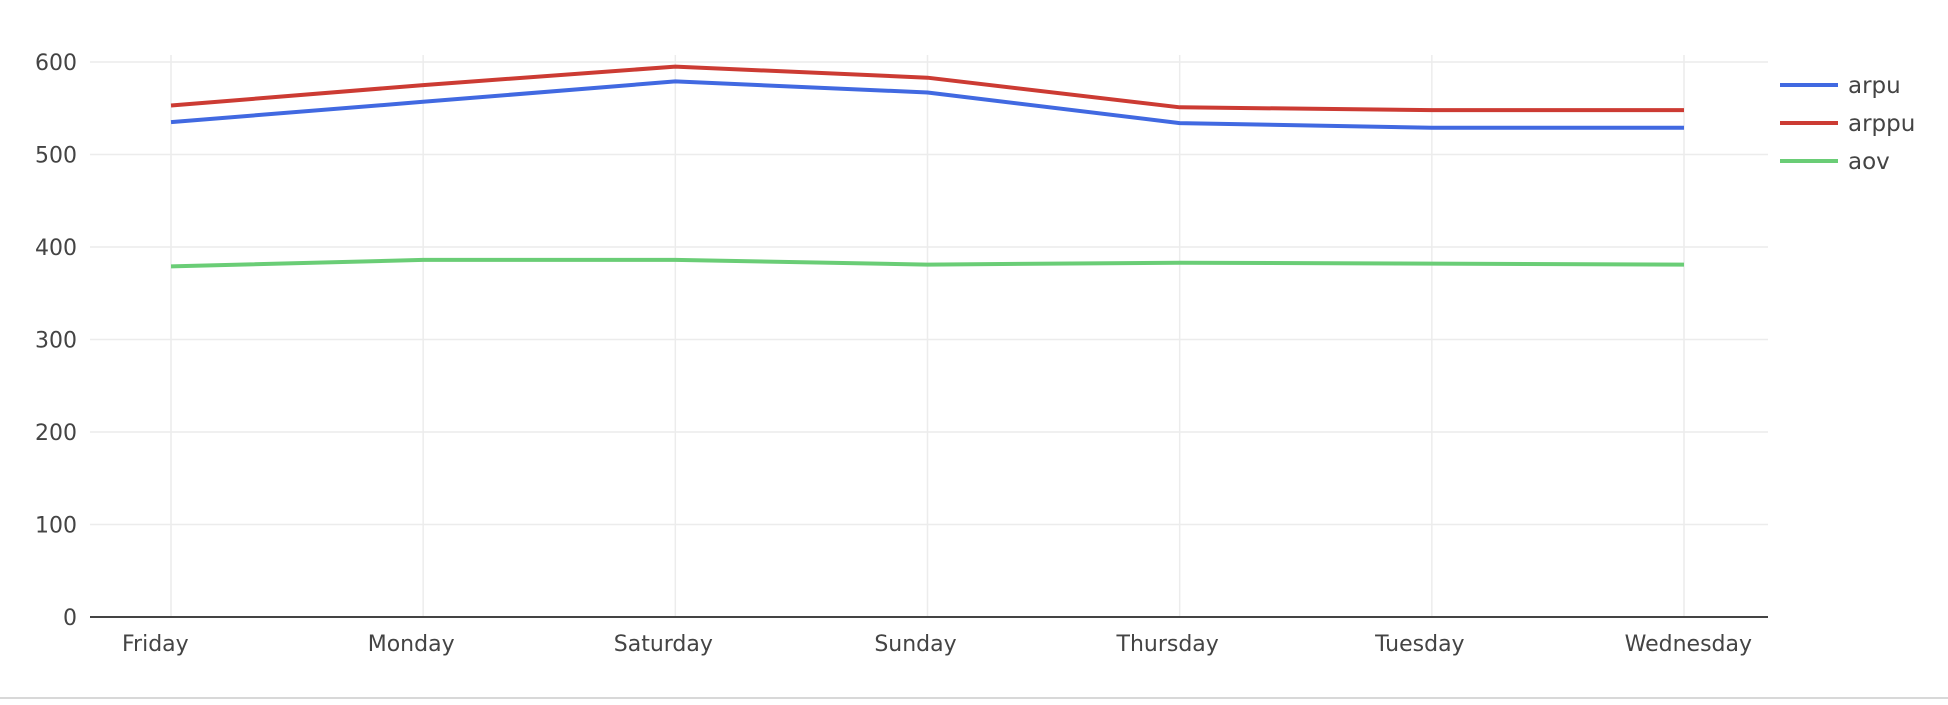 Image resolution: width=1948 pixels, height=705 pixels. I want to click on legend-label: arppu, so click(1881, 124).